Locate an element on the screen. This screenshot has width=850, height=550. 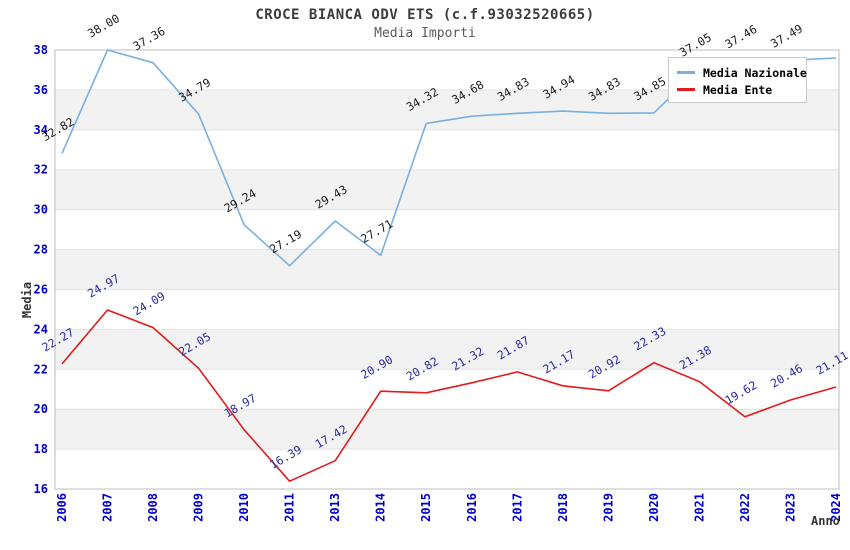
x-axis-title: Anno is located at coordinates (825, 521).